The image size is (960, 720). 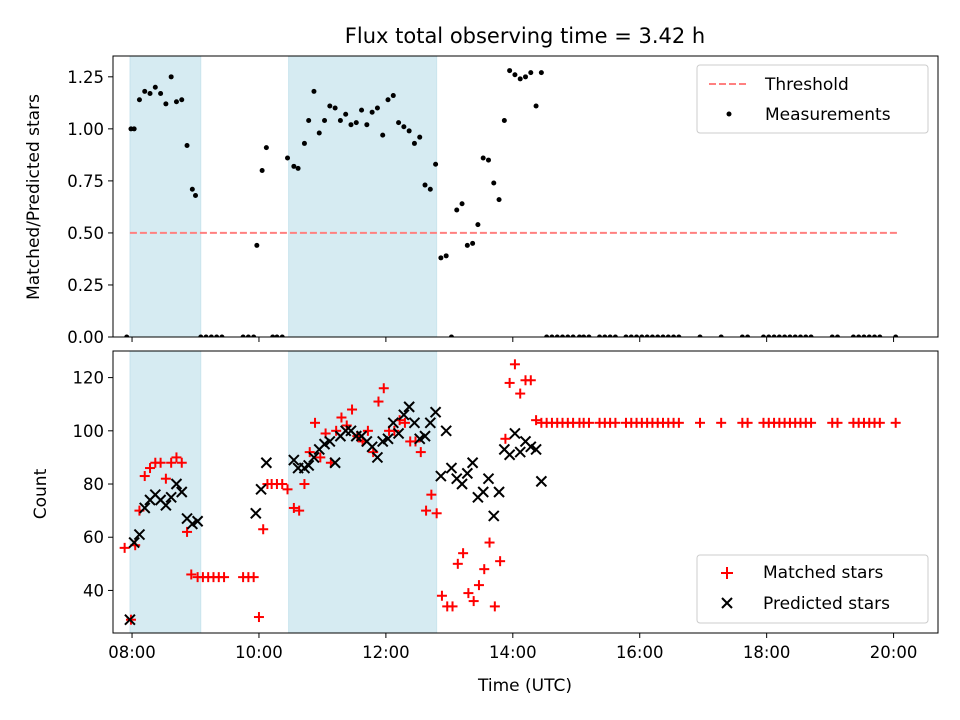 What do you see at coordinates (513, 339) in the screenshot?
I see `top-x-ticks` at bounding box center [513, 339].